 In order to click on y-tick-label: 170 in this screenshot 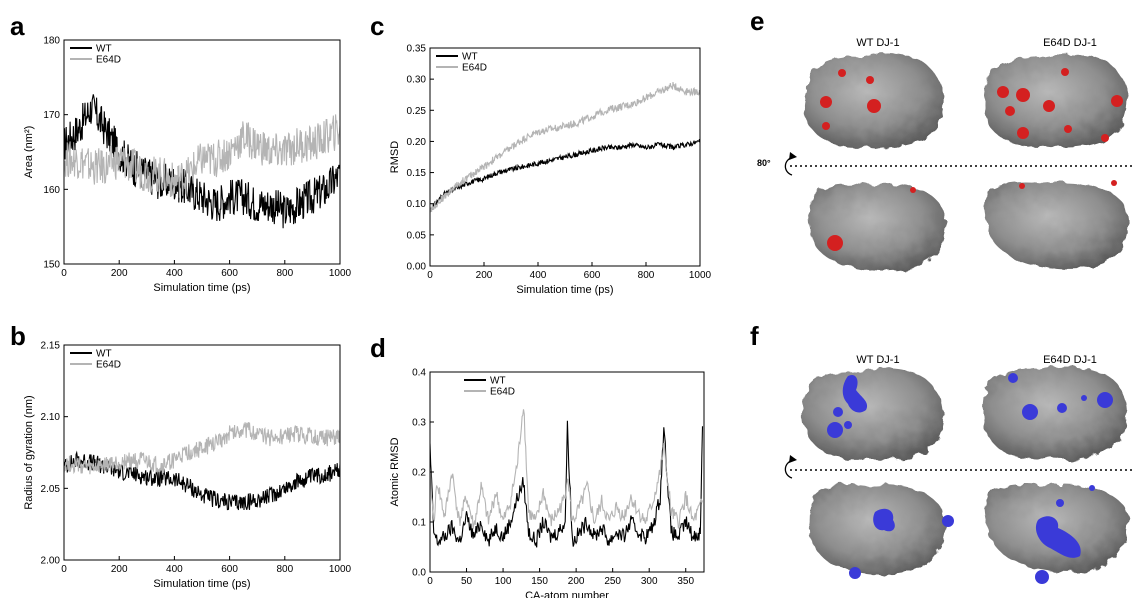, I will do `click(51, 115)`.